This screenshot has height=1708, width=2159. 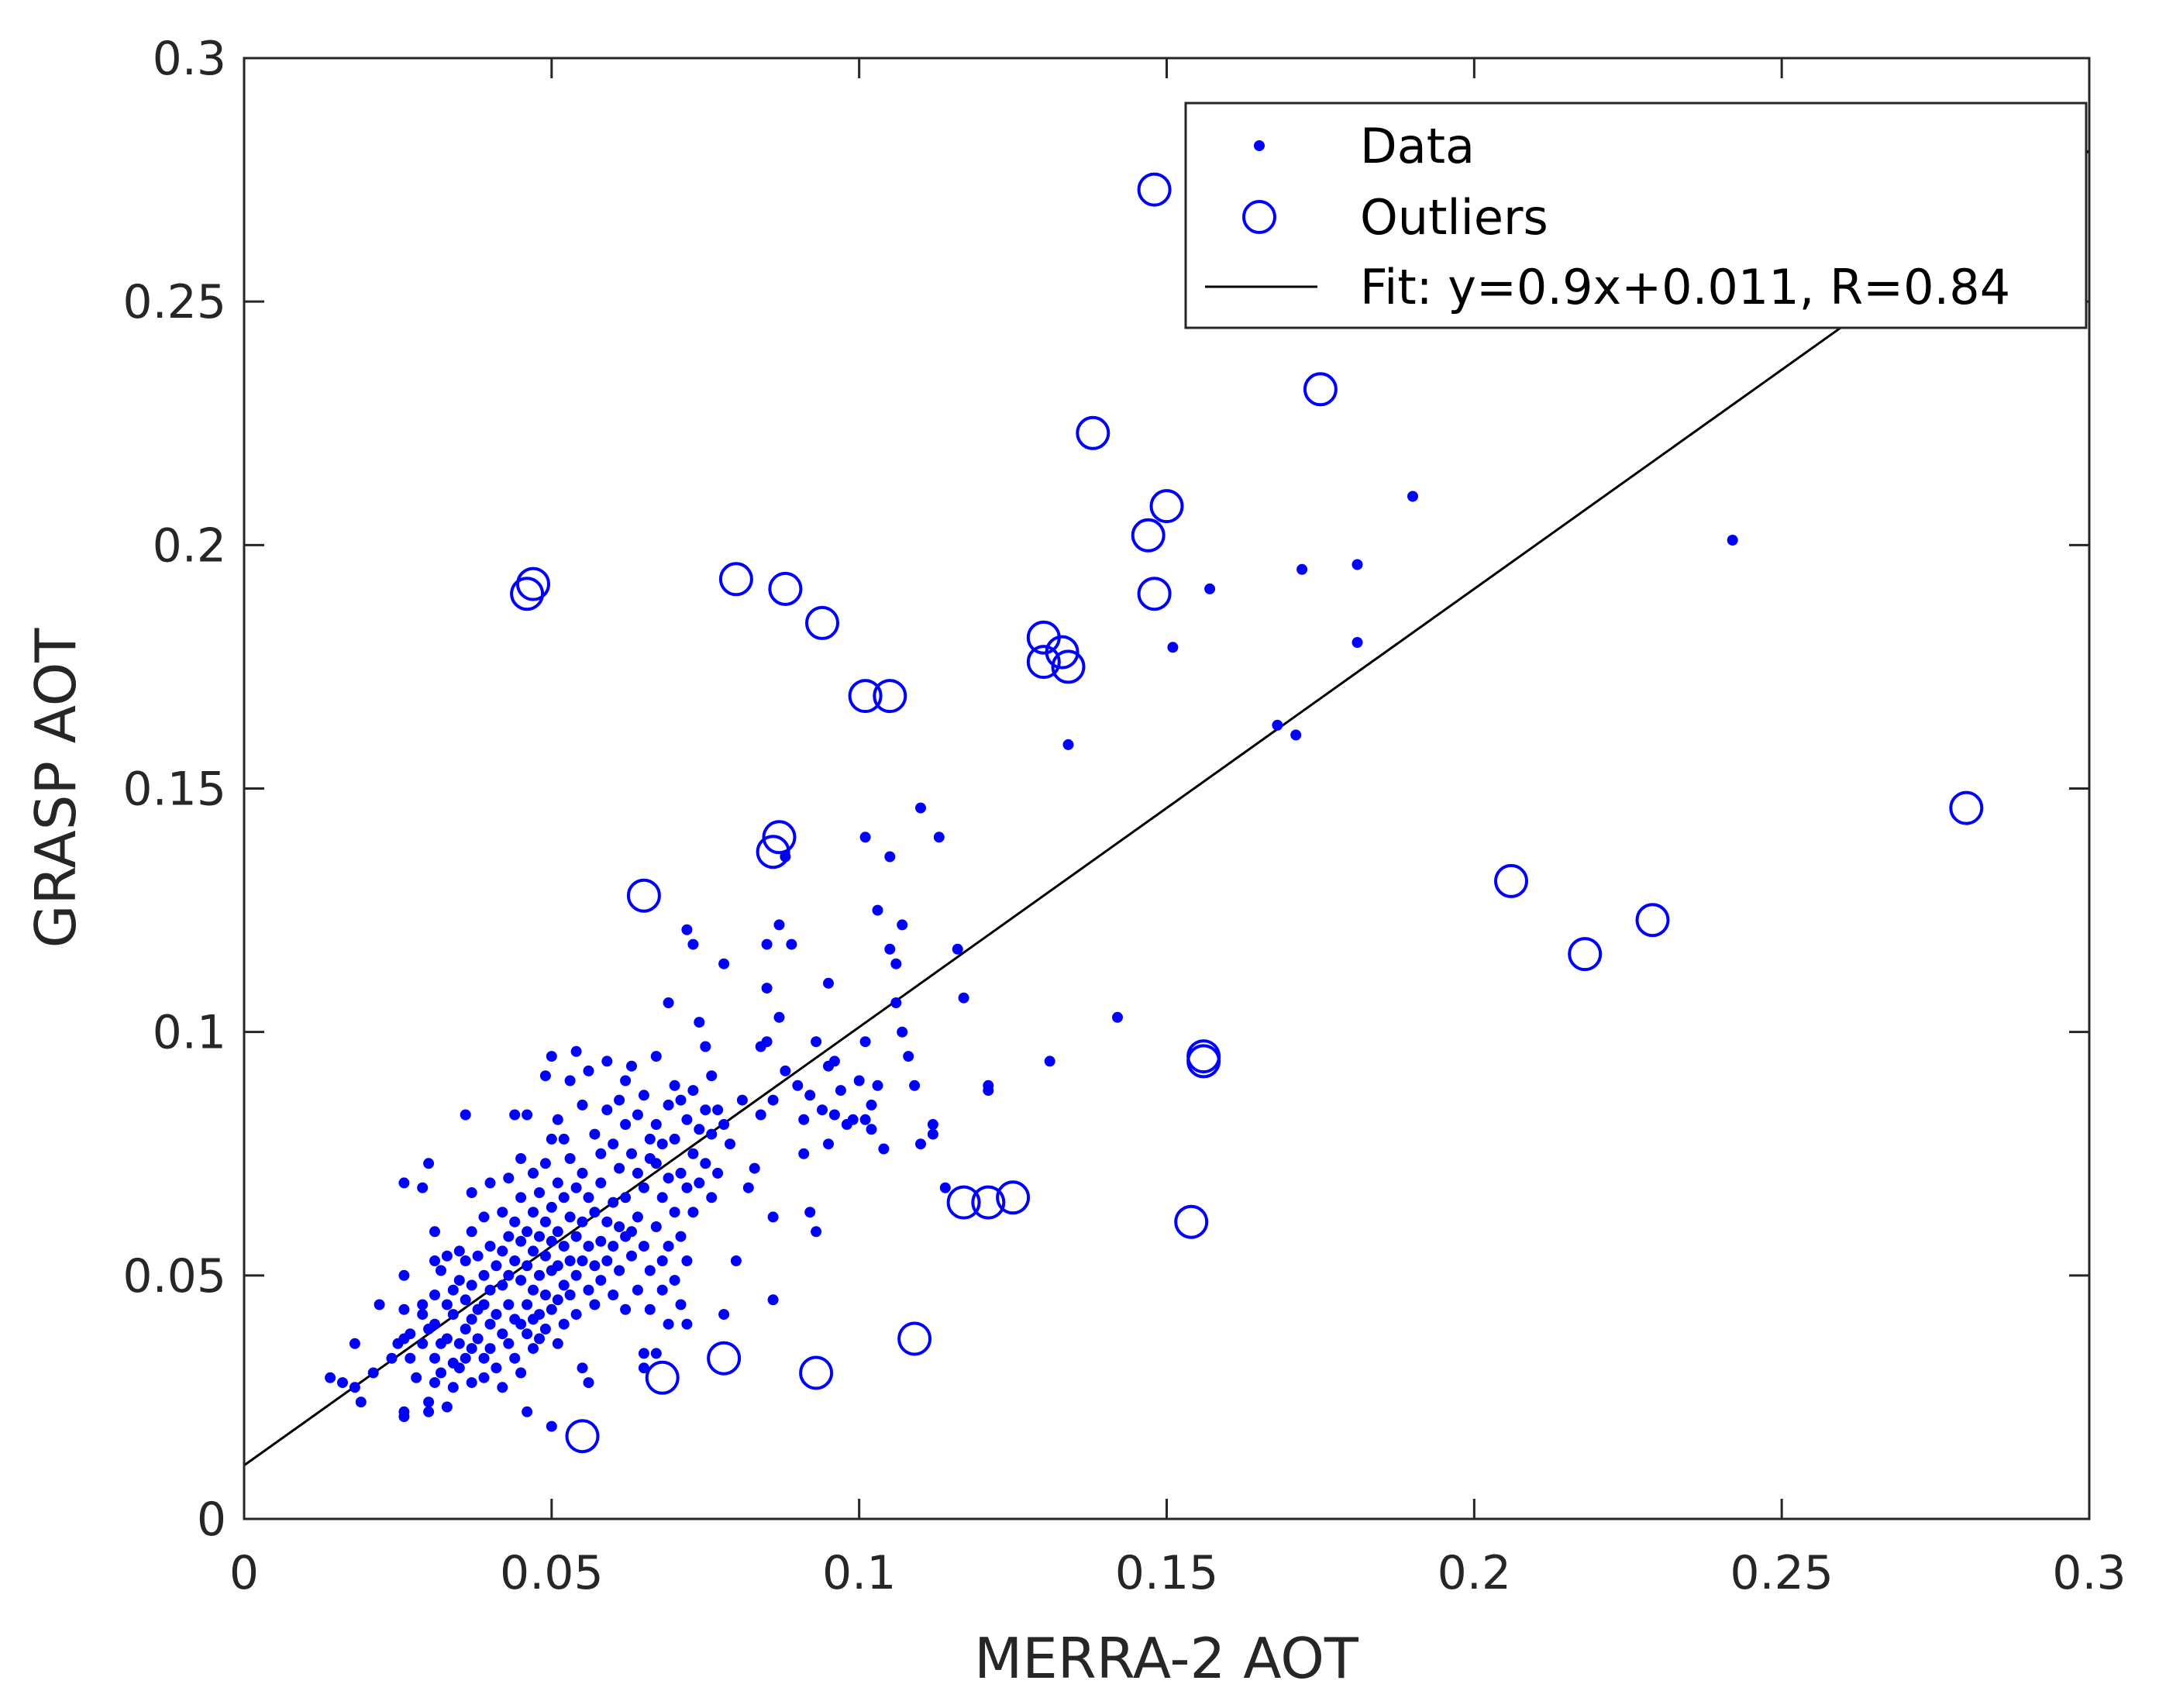 I want to click on y-tick-label: 0, so click(x=211, y=1520).